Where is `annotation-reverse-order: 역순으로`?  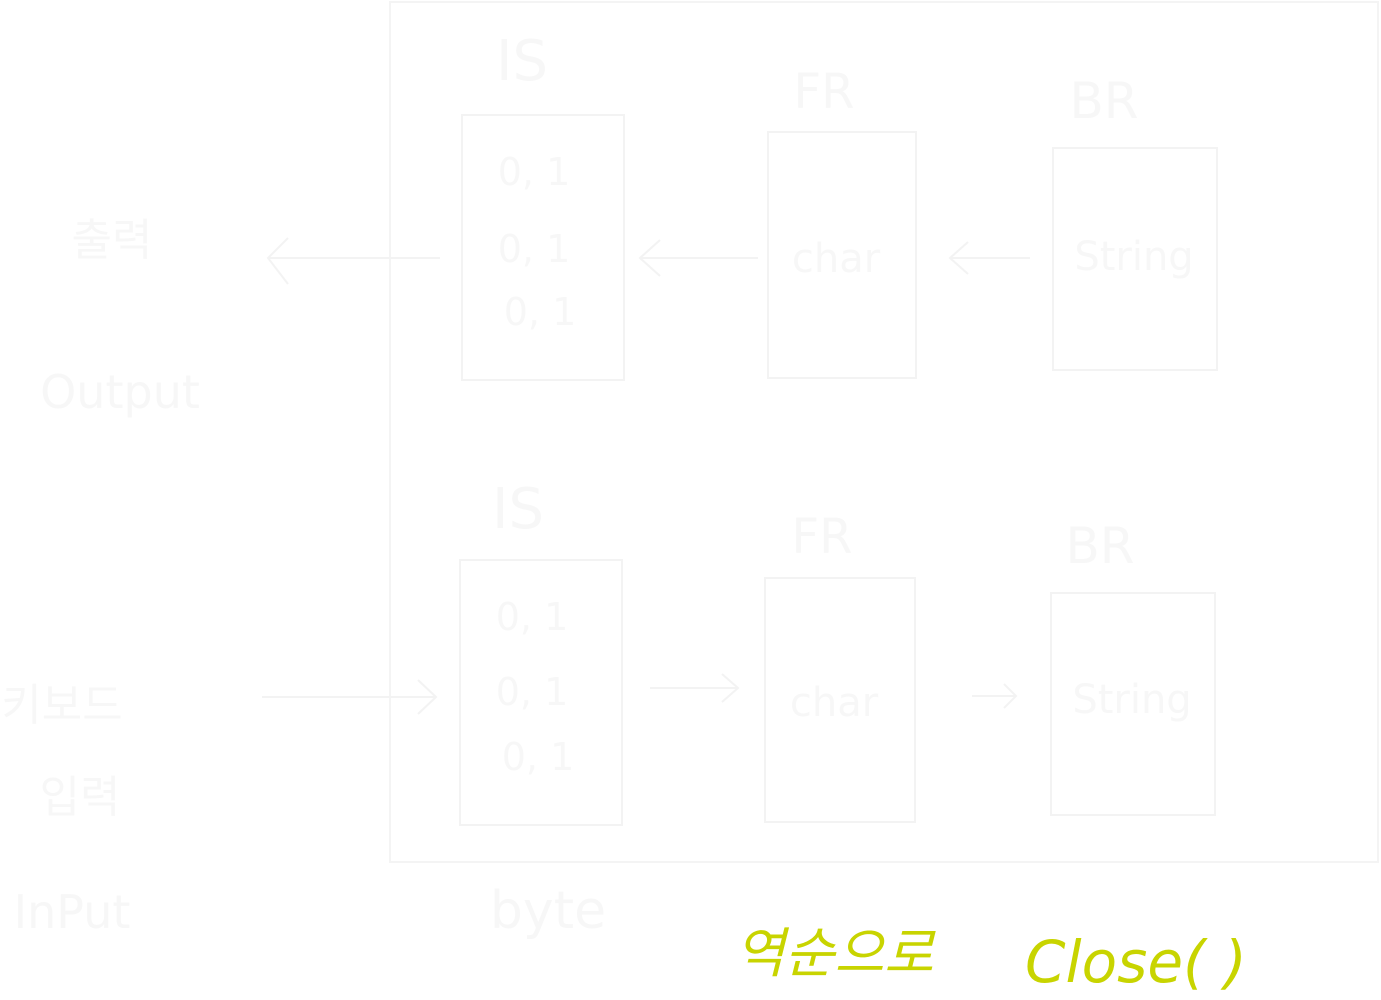 annotation-reverse-order: 역순으로 is located at coordinates (835, 953).